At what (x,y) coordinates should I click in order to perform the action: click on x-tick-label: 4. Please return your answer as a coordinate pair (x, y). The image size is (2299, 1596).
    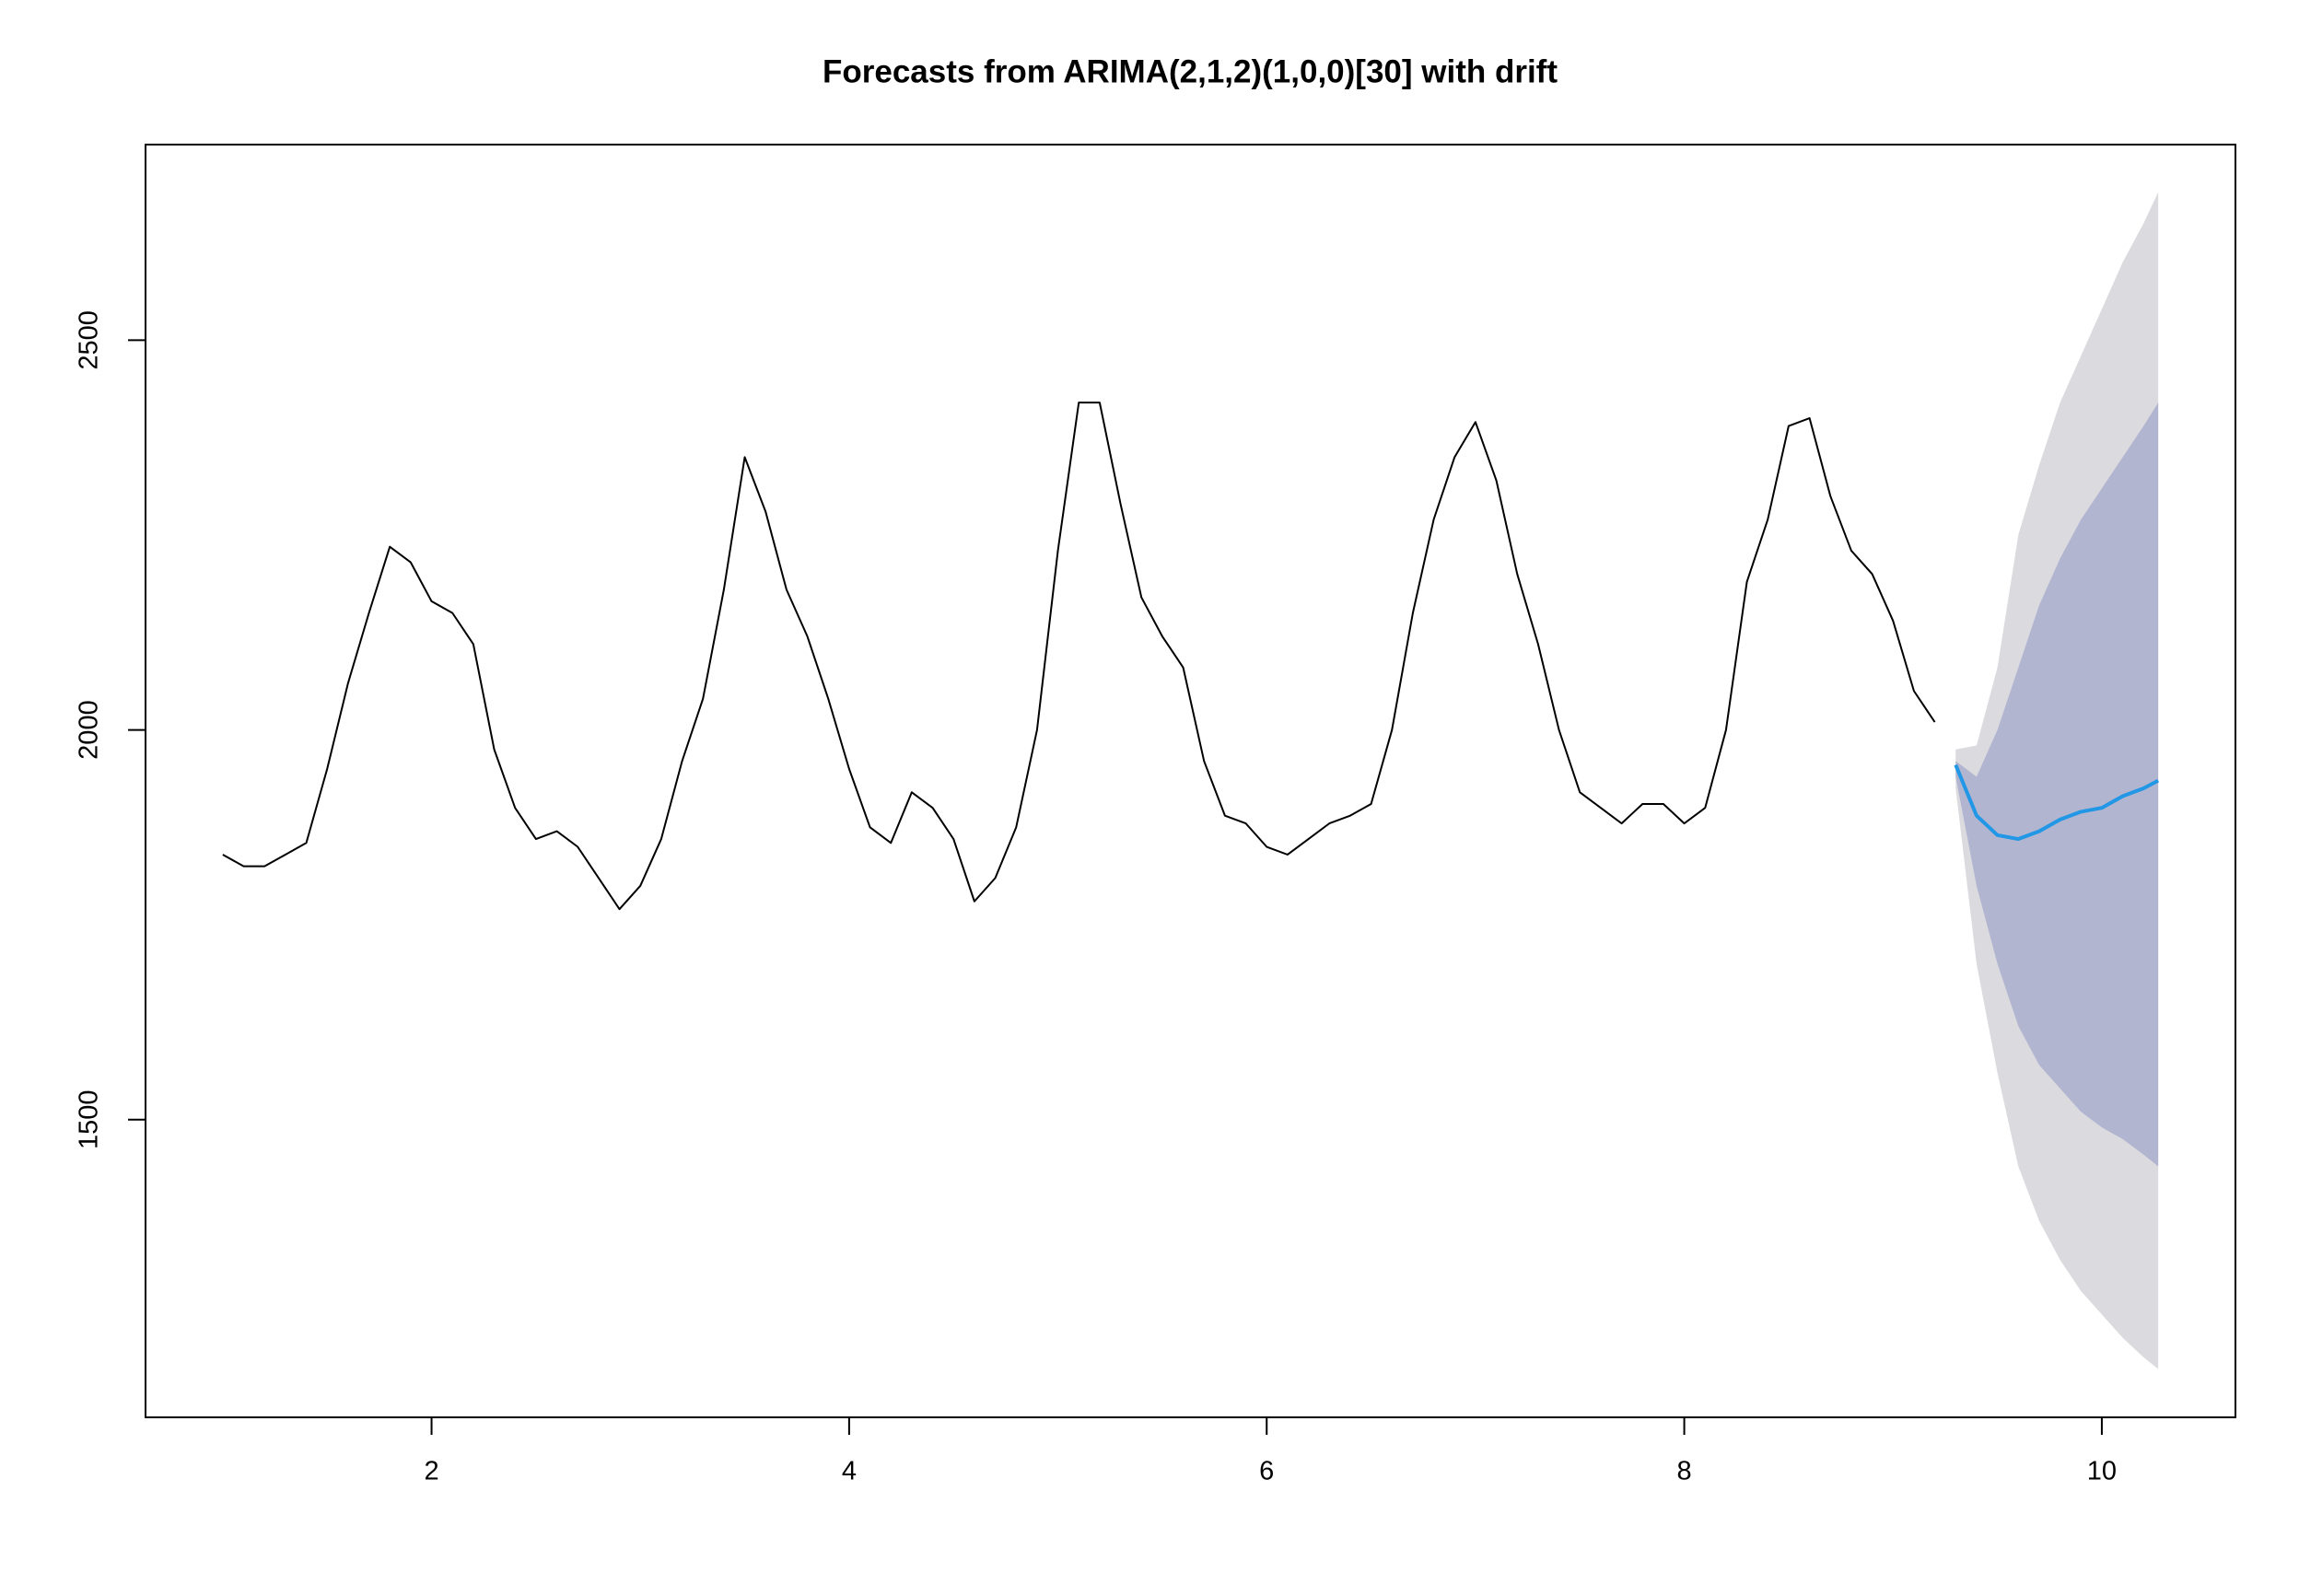
    Looking at the image, I should click on (849, 1472).